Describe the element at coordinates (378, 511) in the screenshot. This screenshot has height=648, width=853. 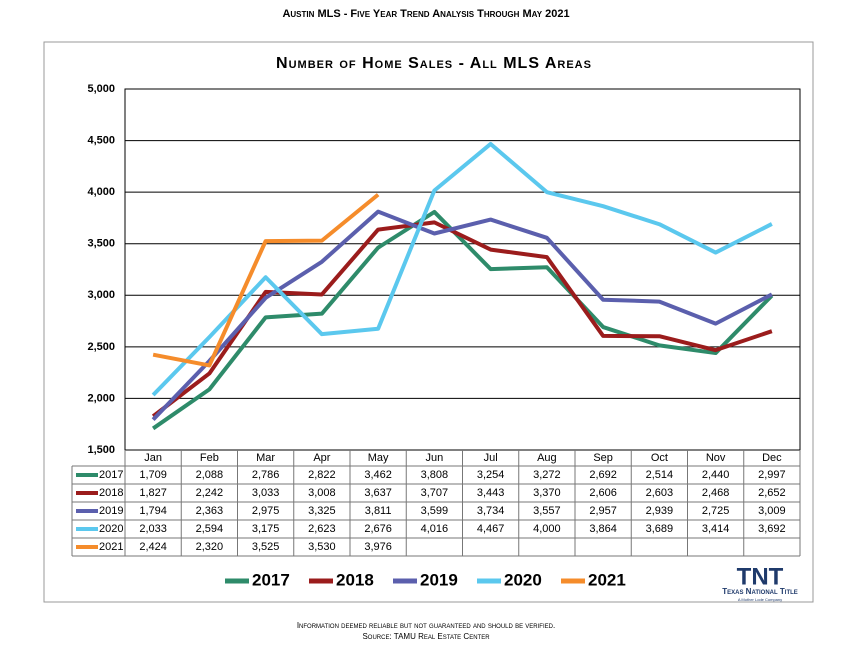
I see `table-cell: 3,811` at that location.